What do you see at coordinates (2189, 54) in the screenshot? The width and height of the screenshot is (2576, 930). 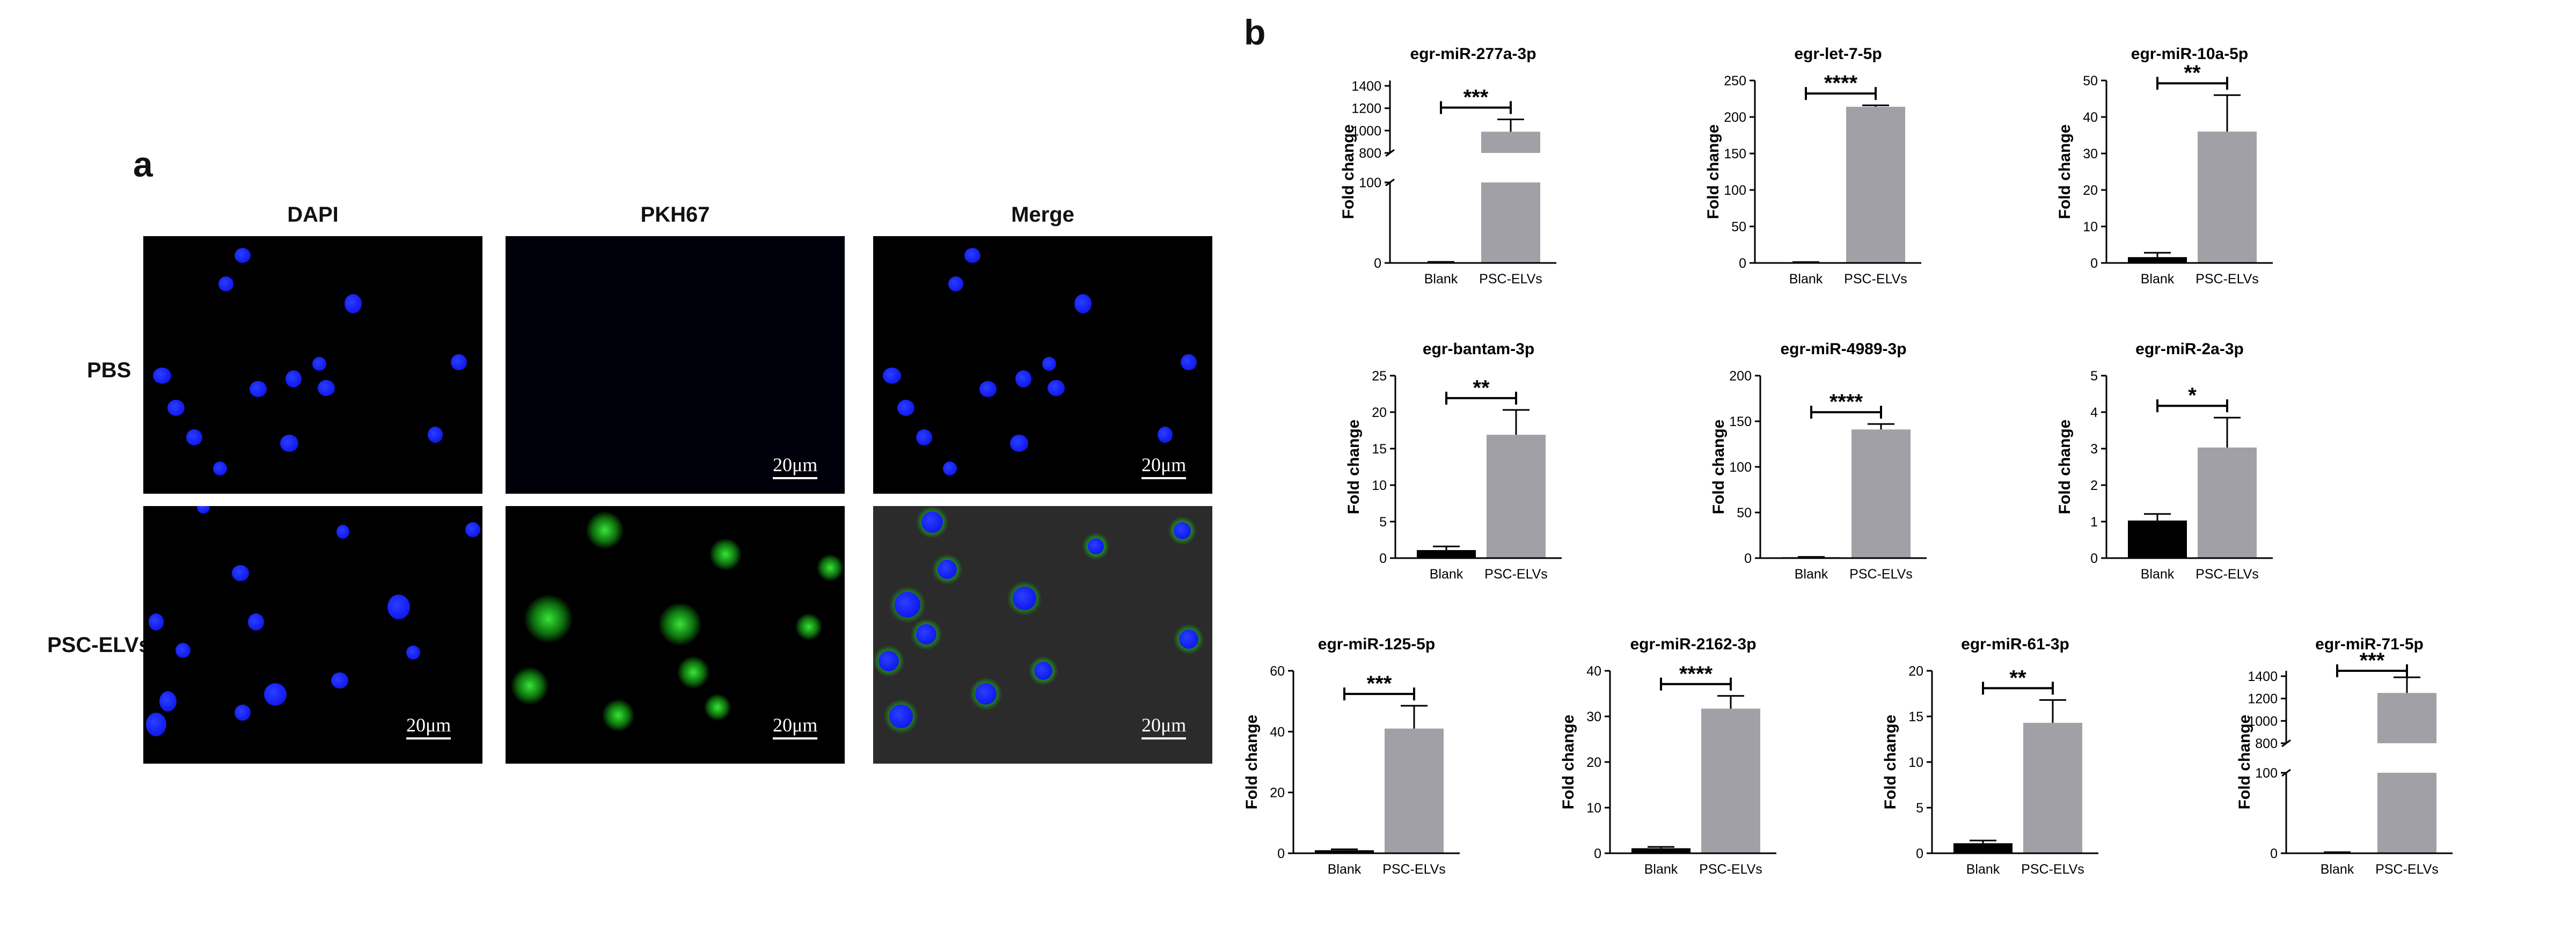 I see `chart-title: egr-miR-10a-5p` at bounding box center [2189, 54].